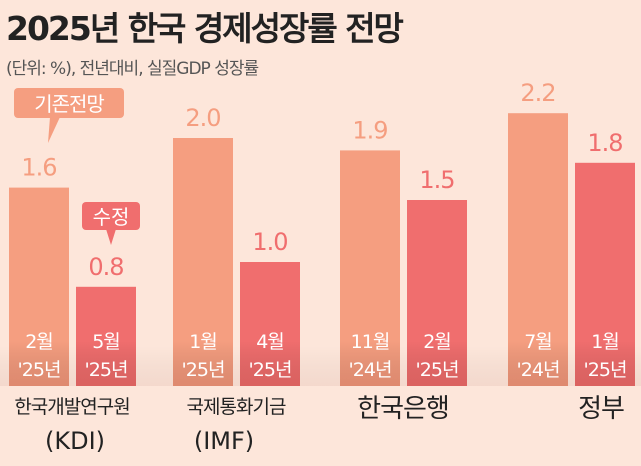 This screenshot has height=466, width=641. I want to click on callout-previous-label: 기존전망, so click(69, 104).